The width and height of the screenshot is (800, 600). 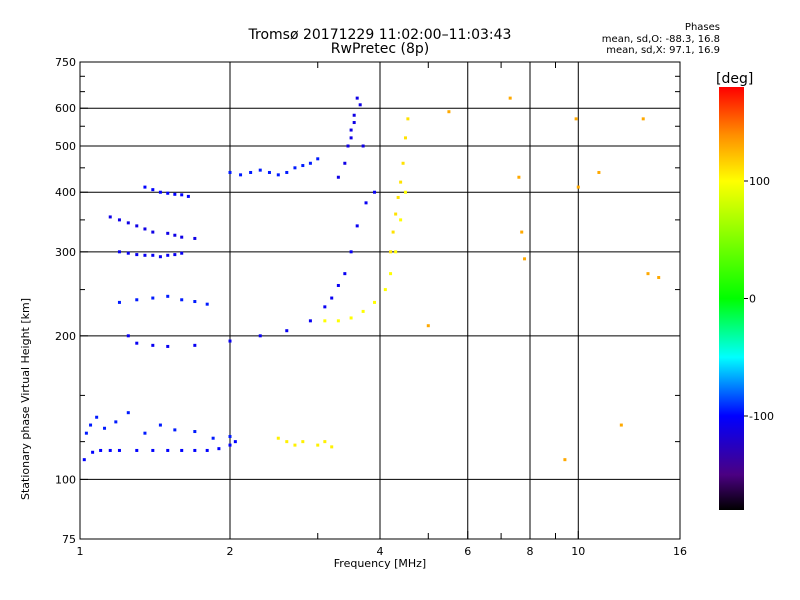 What do you see at coordinates (759, 181) in the screenshot?
I see `colorbar-tick-label: 100` at bounding box center [759, 181].